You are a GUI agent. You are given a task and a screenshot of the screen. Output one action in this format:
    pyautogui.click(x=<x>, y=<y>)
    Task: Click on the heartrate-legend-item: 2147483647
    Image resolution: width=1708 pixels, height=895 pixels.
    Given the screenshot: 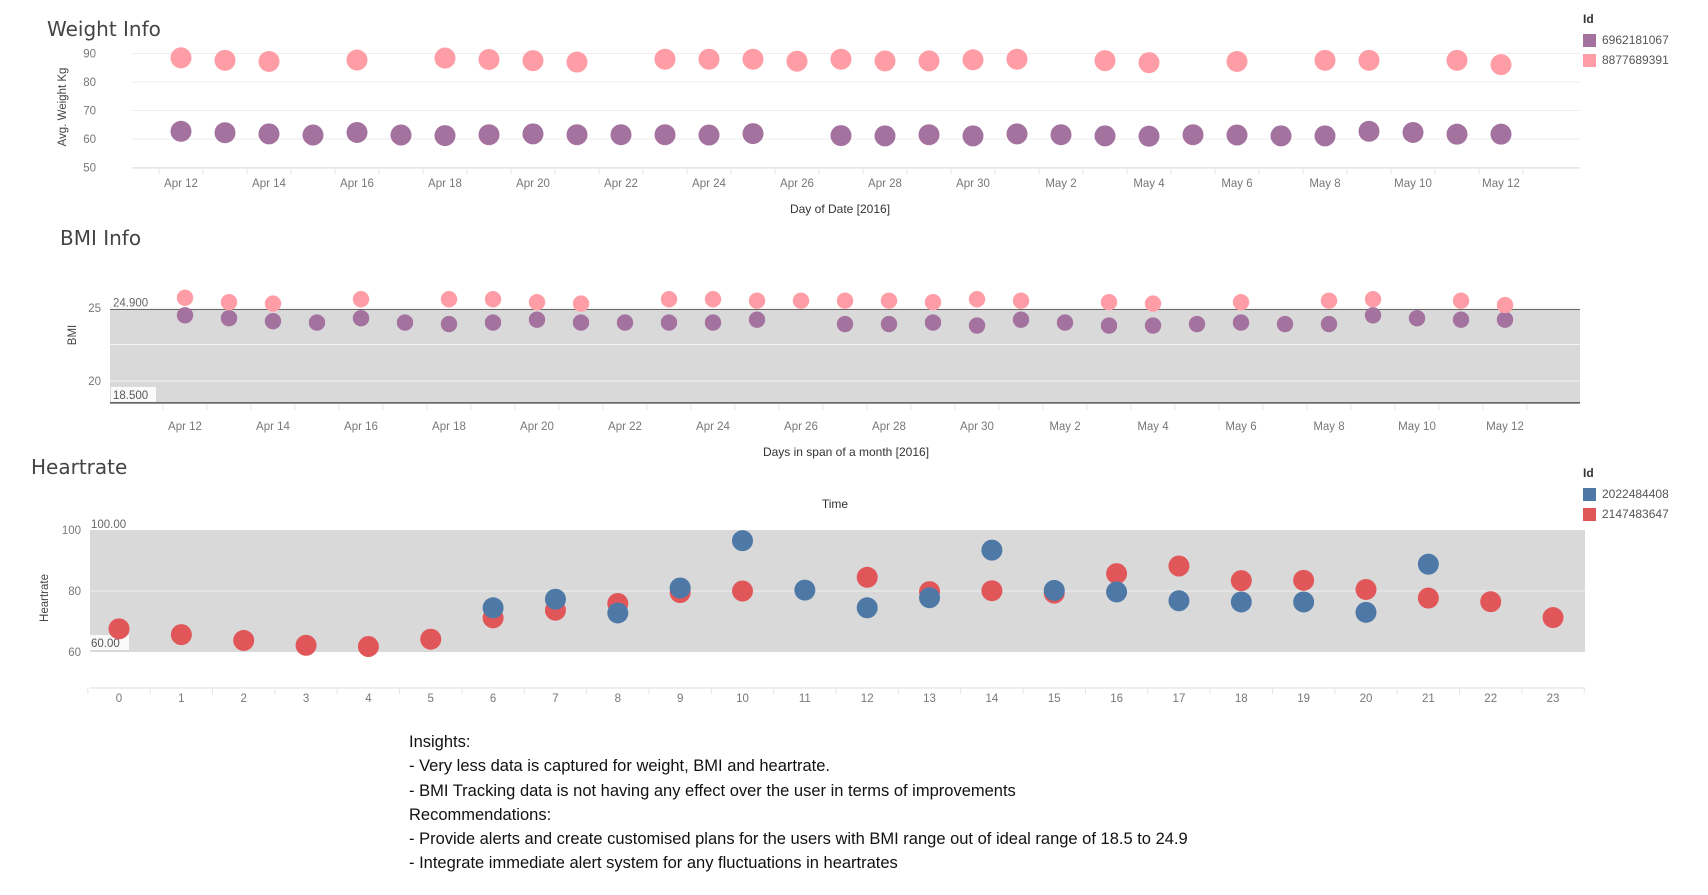 What is the action you would take?
    pyautogui.click(x=1626, y=514)
    